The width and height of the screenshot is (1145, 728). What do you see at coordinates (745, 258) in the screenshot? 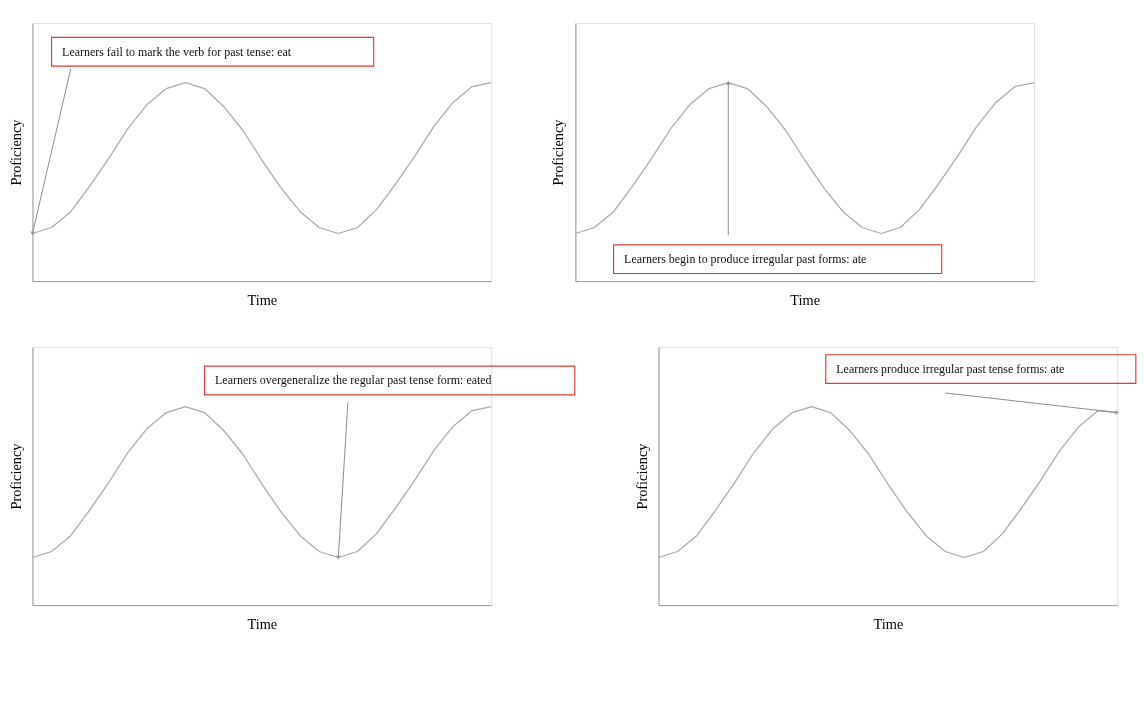
I see `annotation: Learners begin to produce irregular past forms: ate` at bounding box center [745, 258].